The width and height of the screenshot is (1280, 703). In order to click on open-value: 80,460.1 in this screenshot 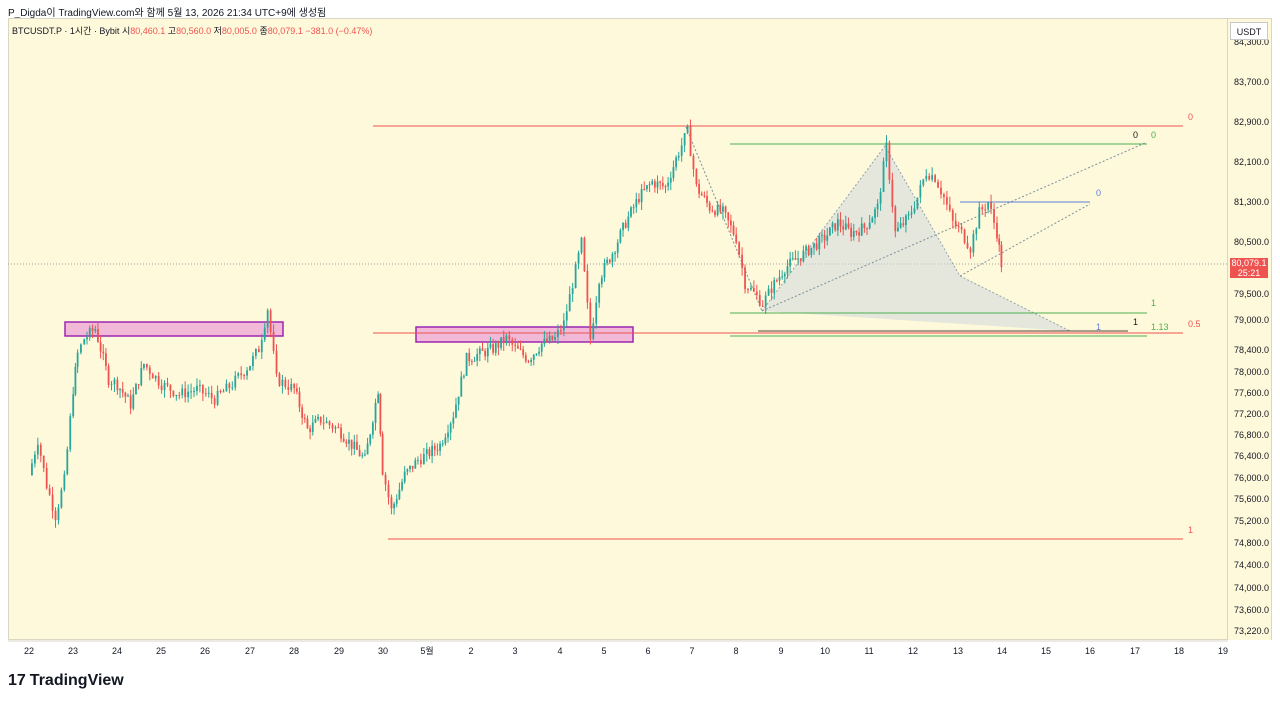, I will do `click(148, 31)`.